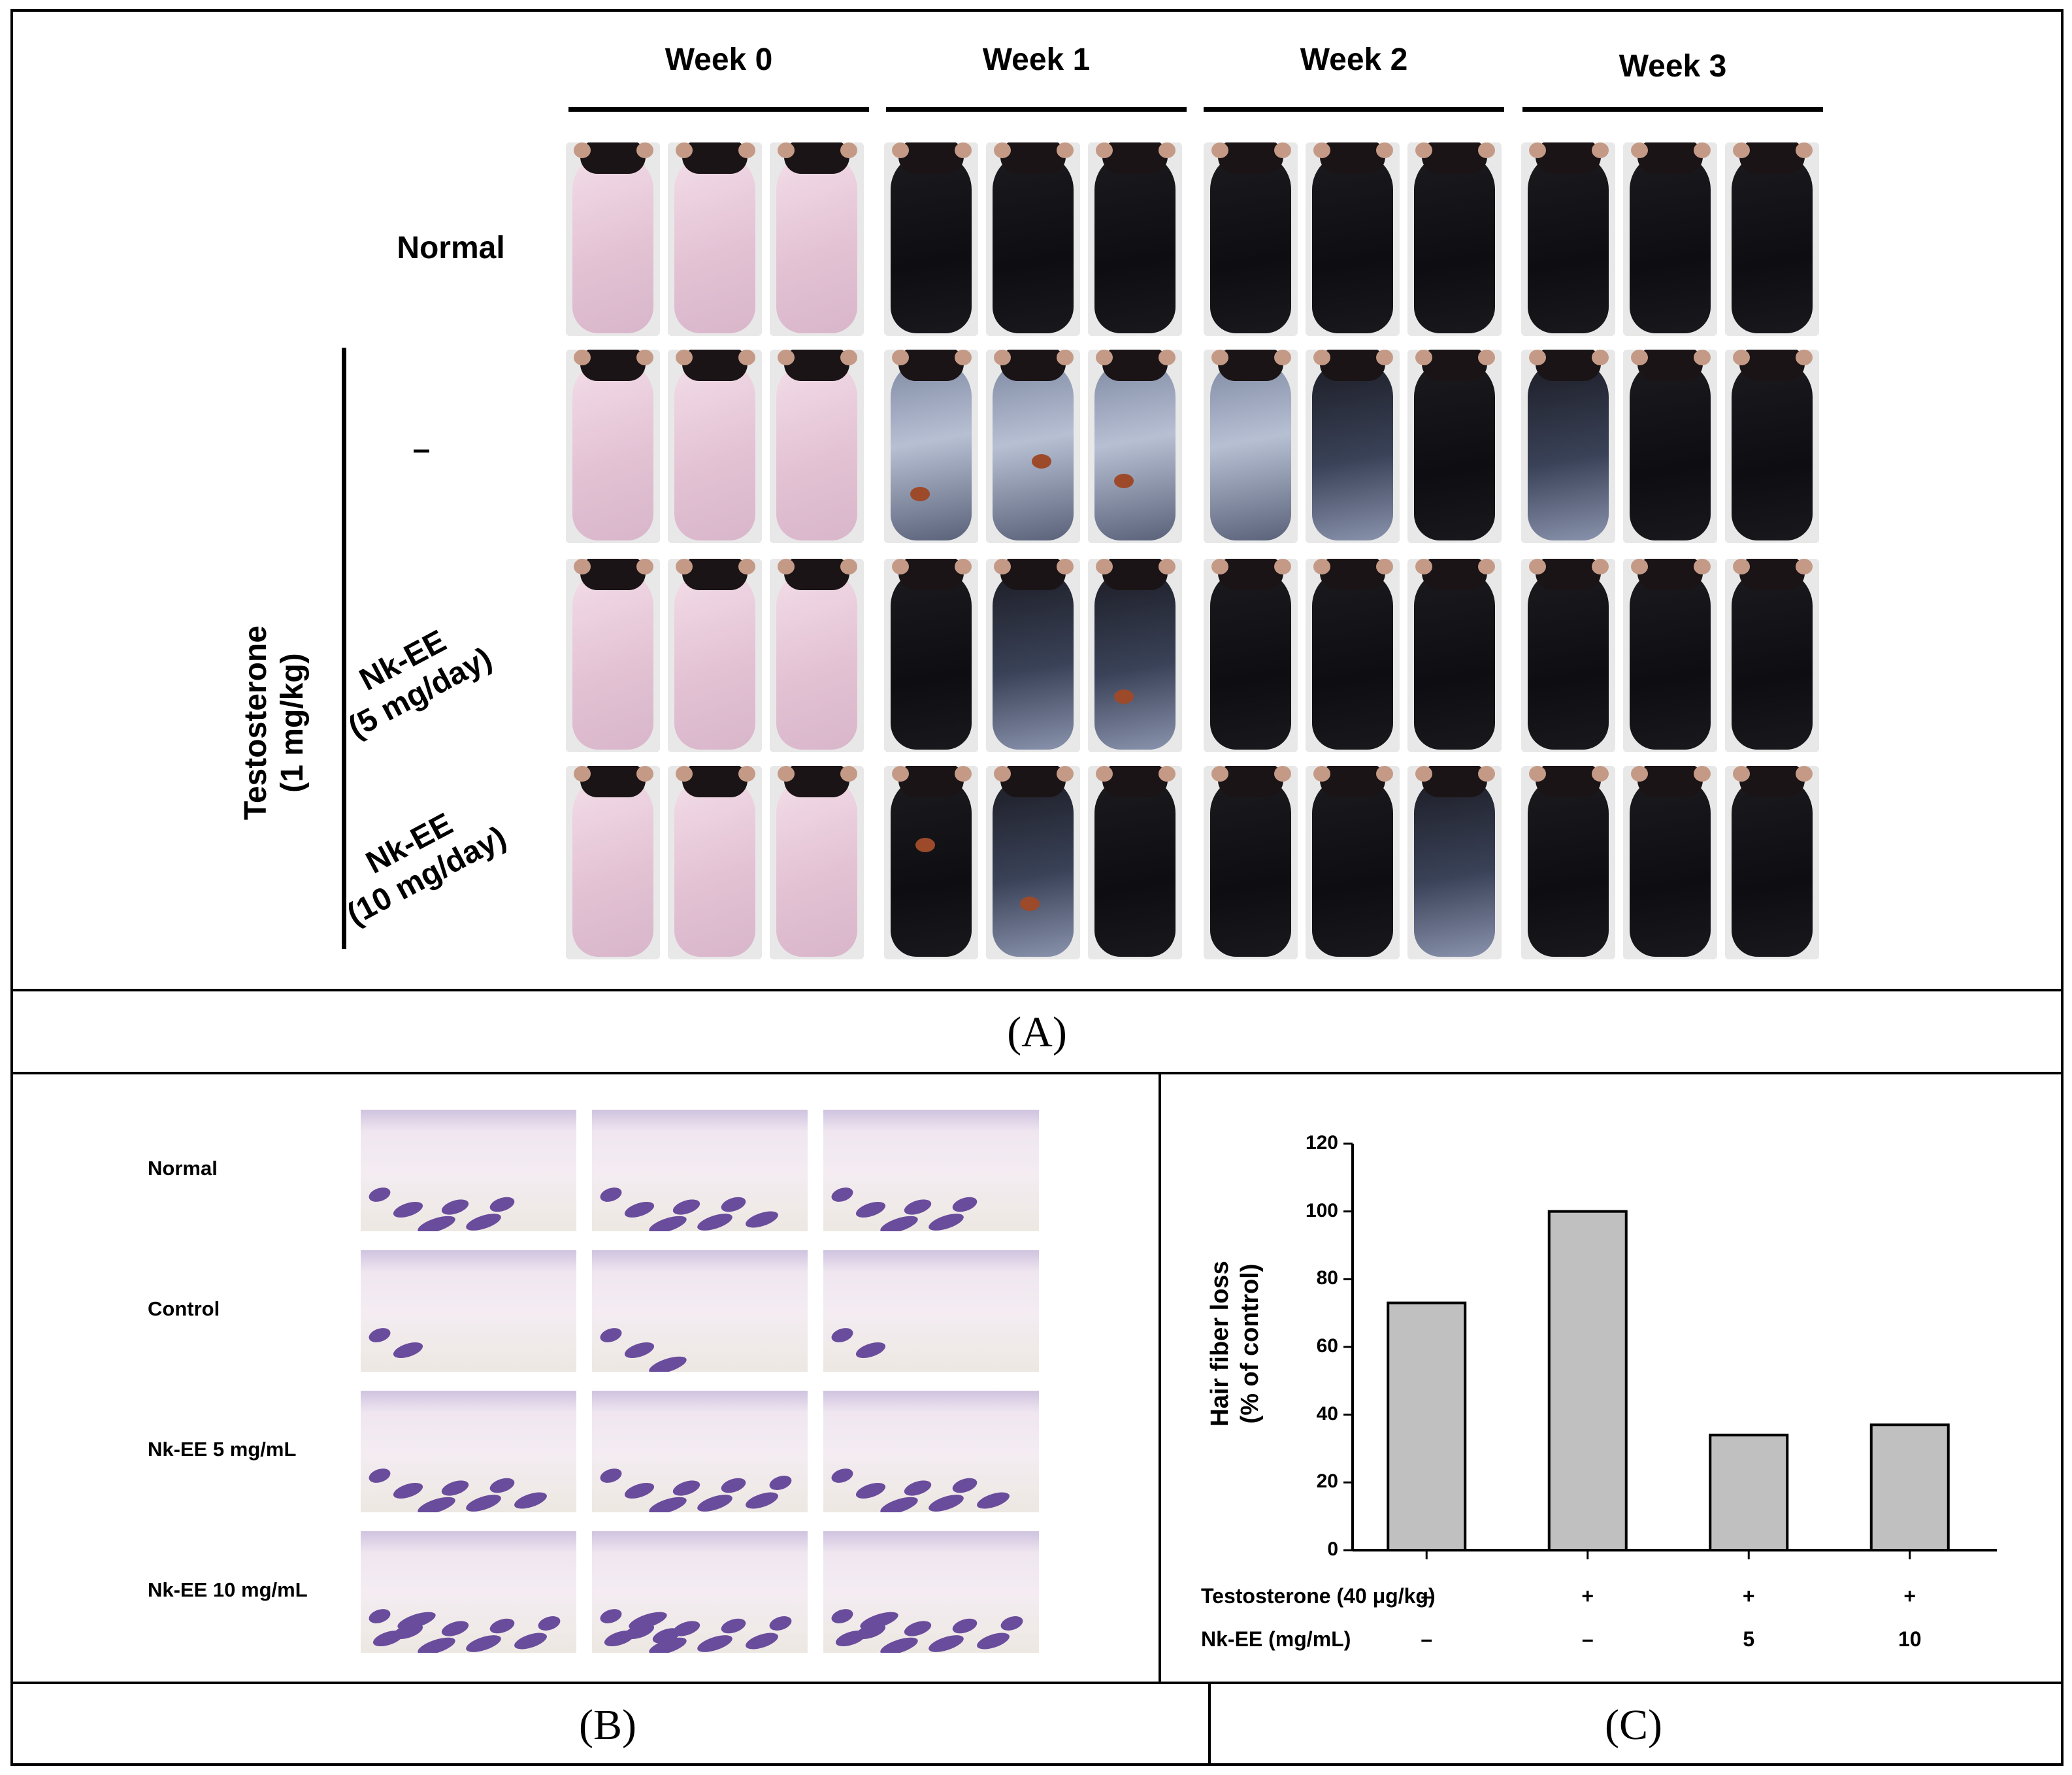 The image size is (2072, 1775). What do you see at coordinates (1276, 1639) in the screenshot?
I see `condition-label-nk-ee: Nk-EE (mg/mL)` at bounding box center [1276, 1639].